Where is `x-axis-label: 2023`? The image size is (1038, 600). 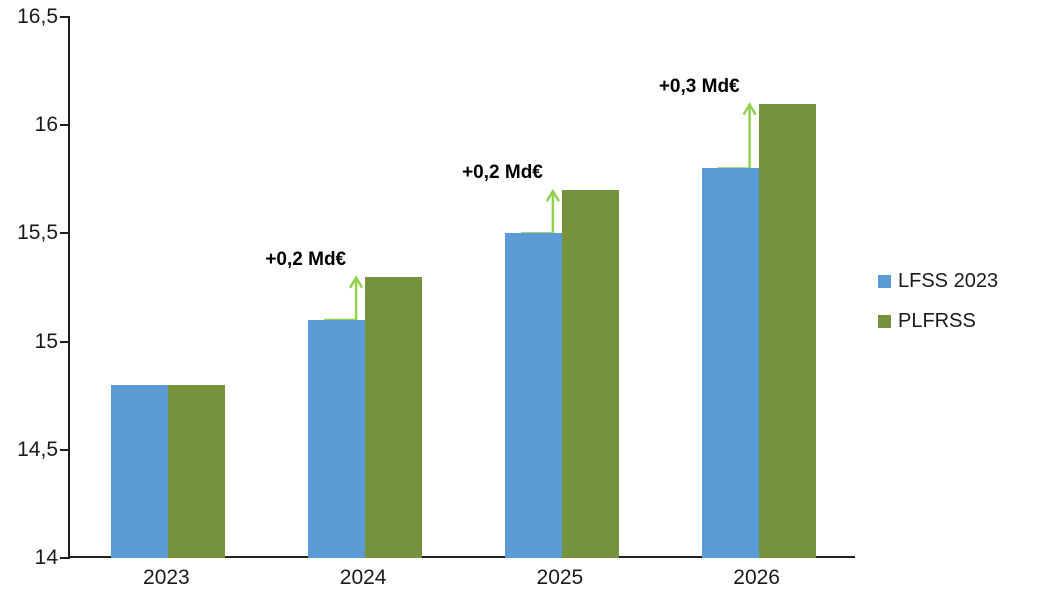 x-axis-label: 2023 is located at coordinates (166, 577).